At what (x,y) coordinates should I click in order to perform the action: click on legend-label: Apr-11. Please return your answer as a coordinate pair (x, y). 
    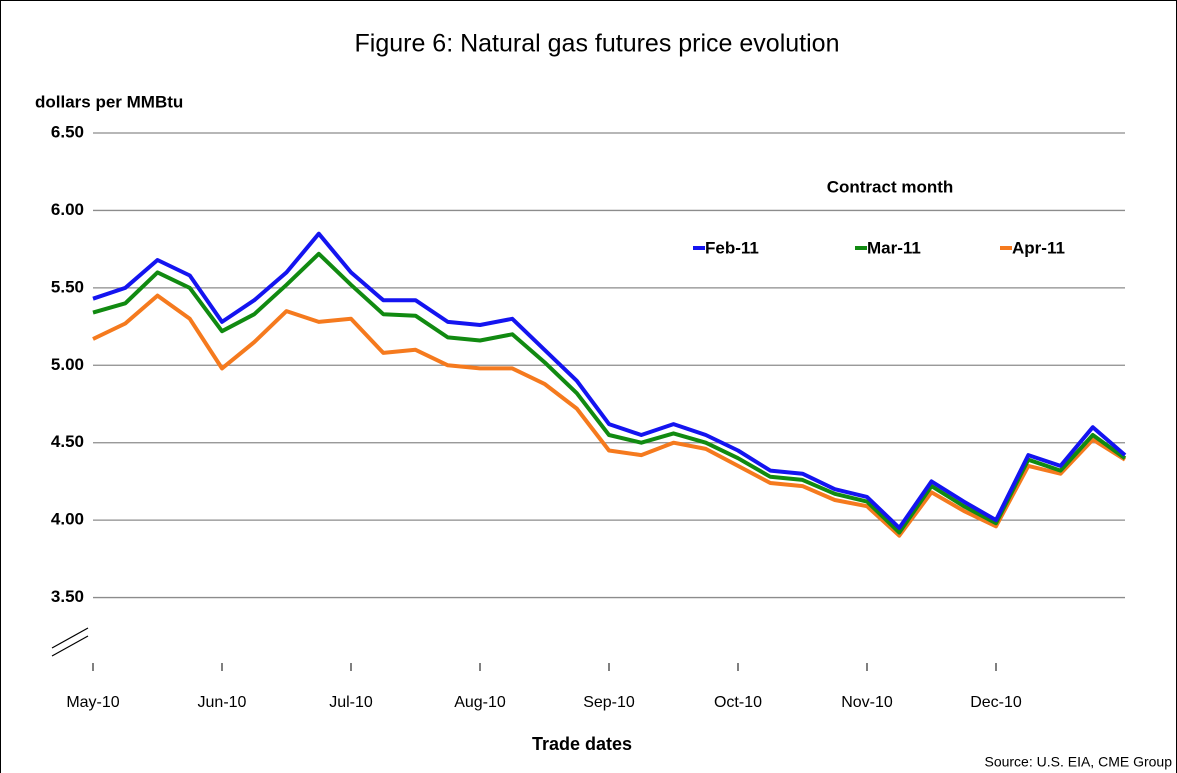
    Looking at the image, I should click on (1038, 247).